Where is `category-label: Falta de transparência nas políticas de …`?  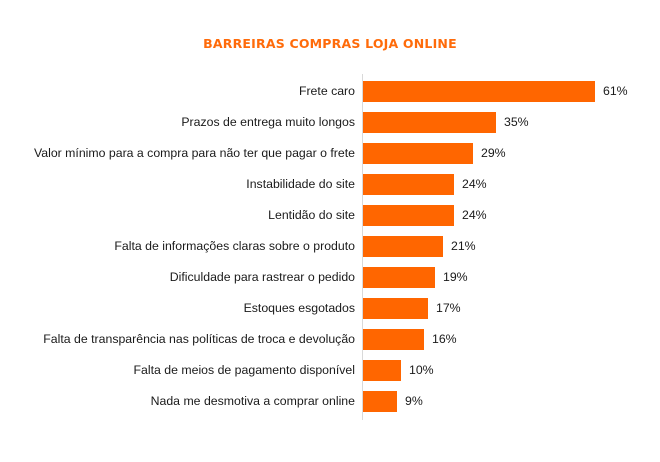 category-label: Falta de transparência nas políticas de … is located at coordinates (199, 339).